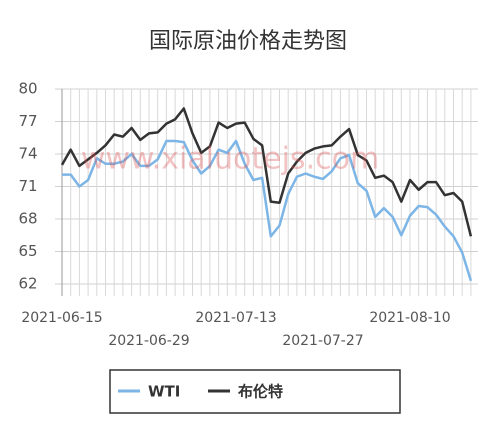 This screenshot has width=500, height=445. I want to click on y-tick-label: 74, so click(27, 154).